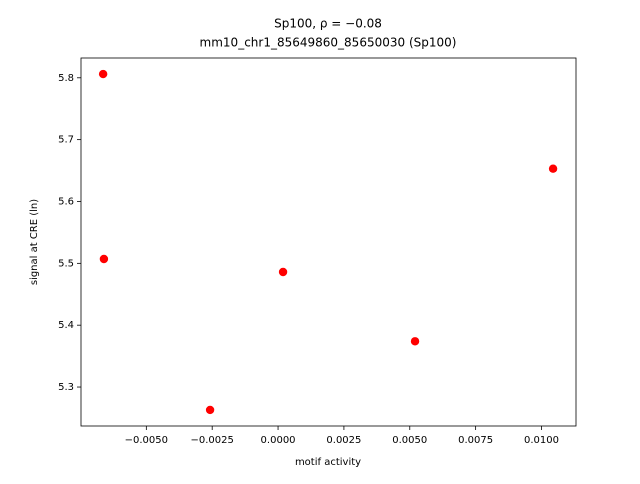 The width and height of the screenshot is (640, 484). What do you see at coordinates (66, 325) in the screenshot?
I see `y-tick-label: 5.4` at bounding box center [66, 325].